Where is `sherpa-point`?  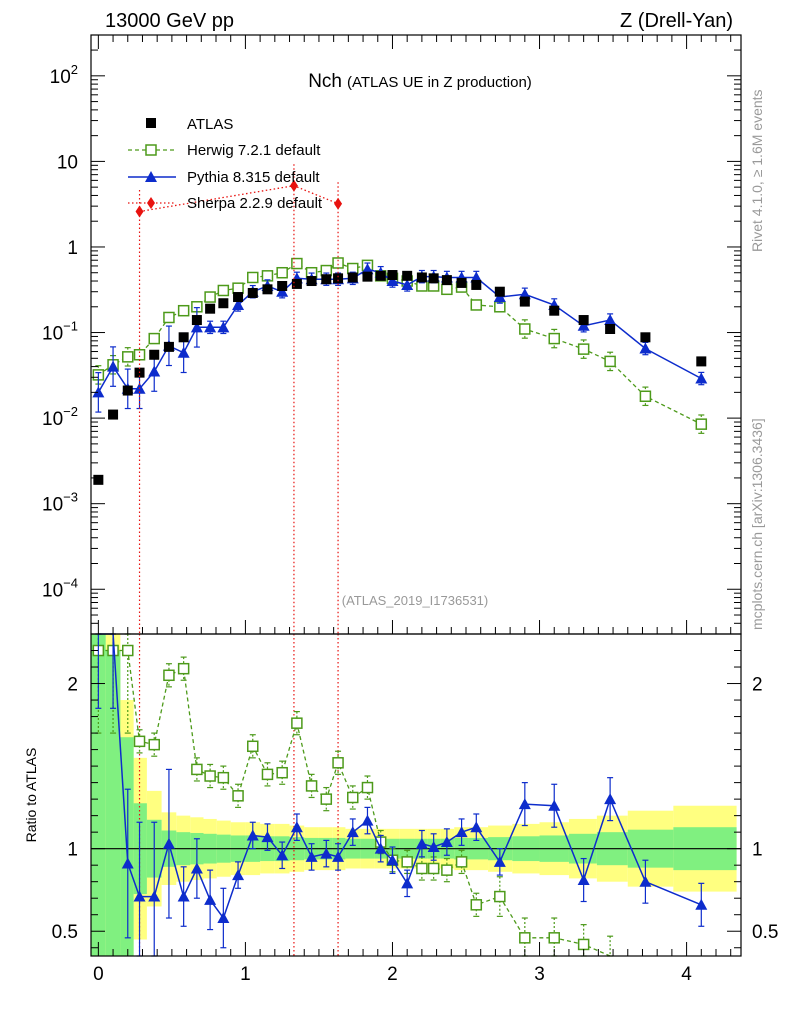
sherpa-point is located at coordinates (139, 211).